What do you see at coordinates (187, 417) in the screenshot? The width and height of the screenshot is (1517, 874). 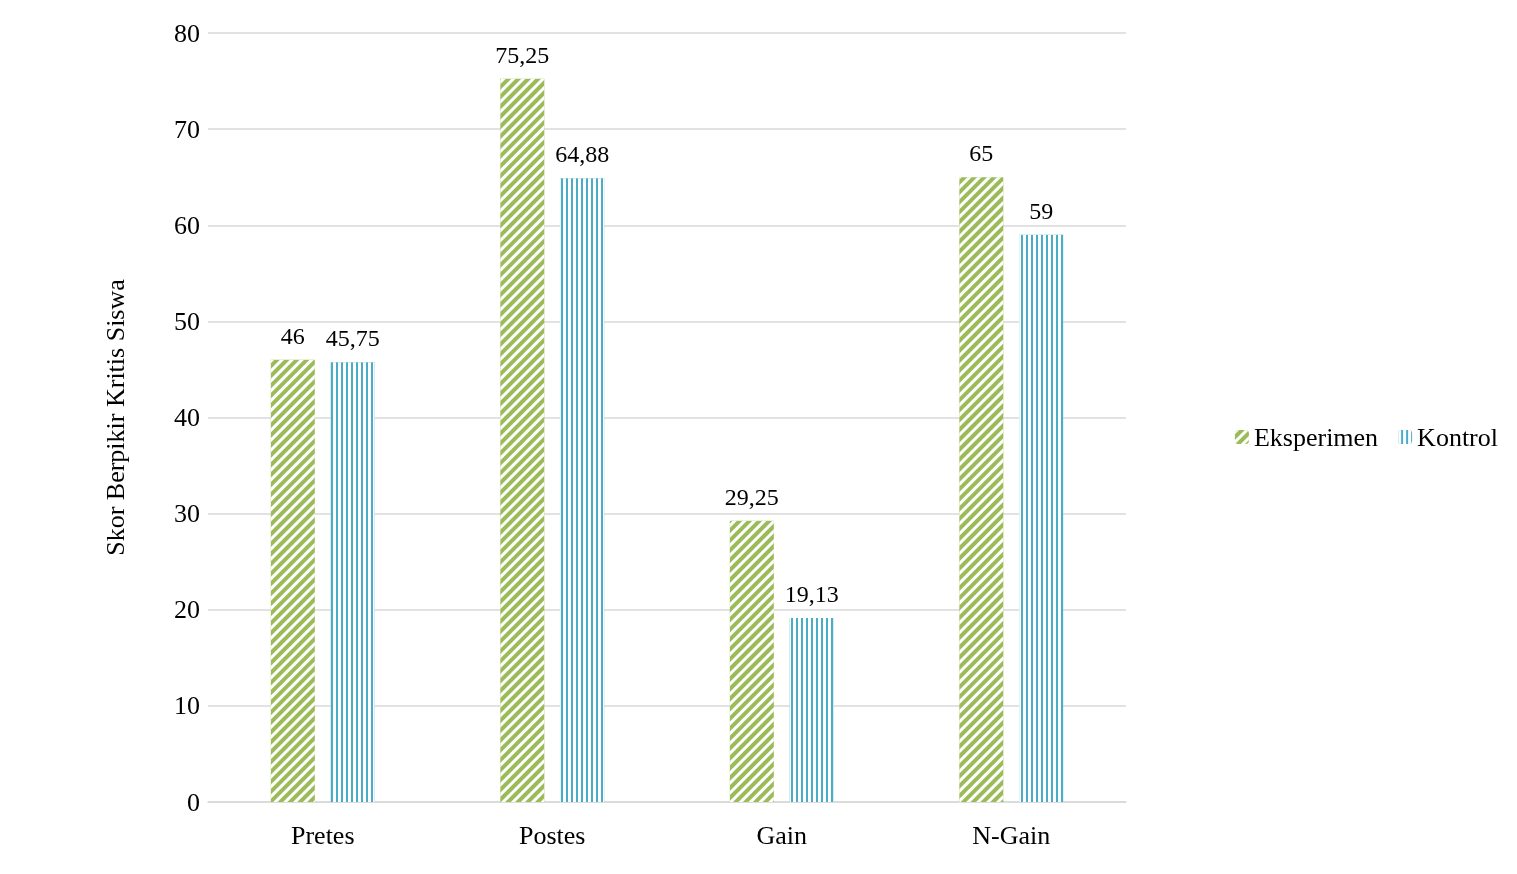 I see `y-tick-label: 40` at bounding box center [187, 417].